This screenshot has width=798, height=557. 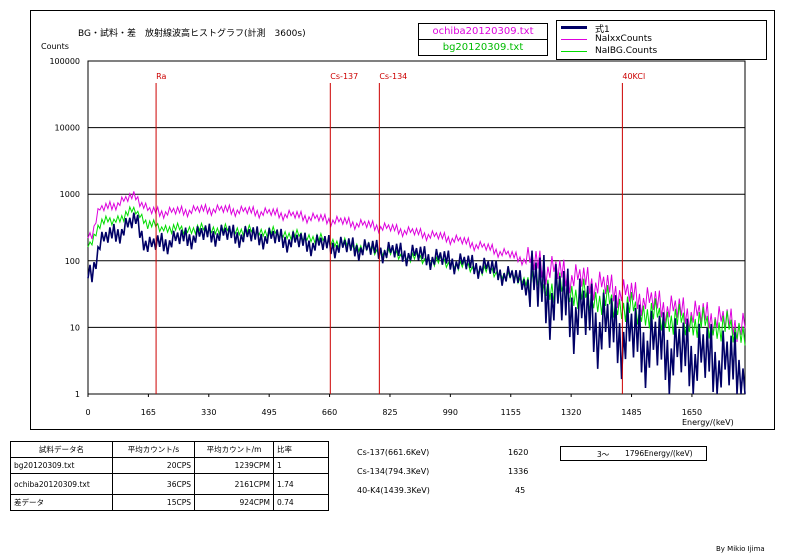 I want to click on file-name-sample: ochiba20120309.txt, so click(x=483, y=31).